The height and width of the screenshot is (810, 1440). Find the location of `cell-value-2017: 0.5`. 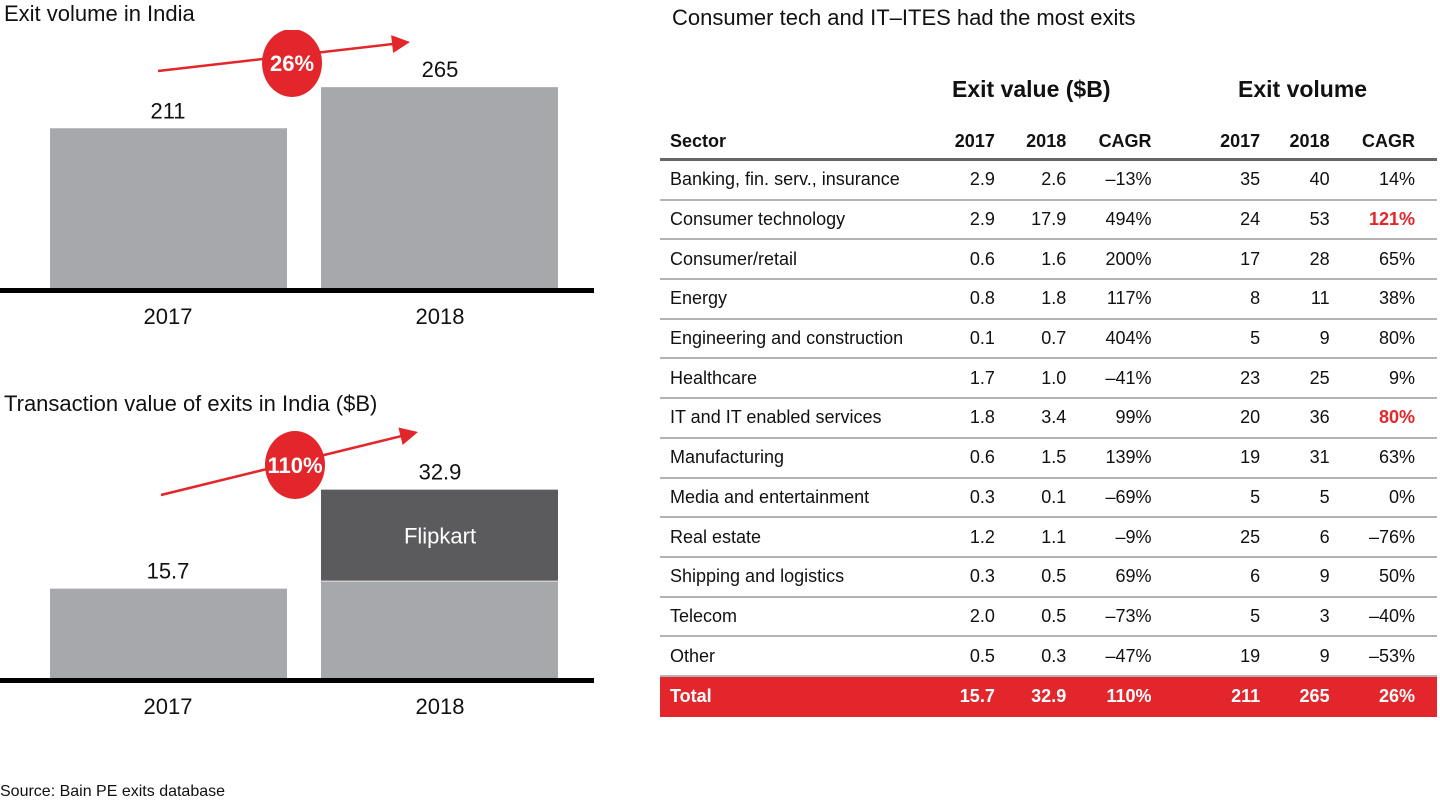

cell-value-2017: 0.5 is located at coordinates (966, 656).